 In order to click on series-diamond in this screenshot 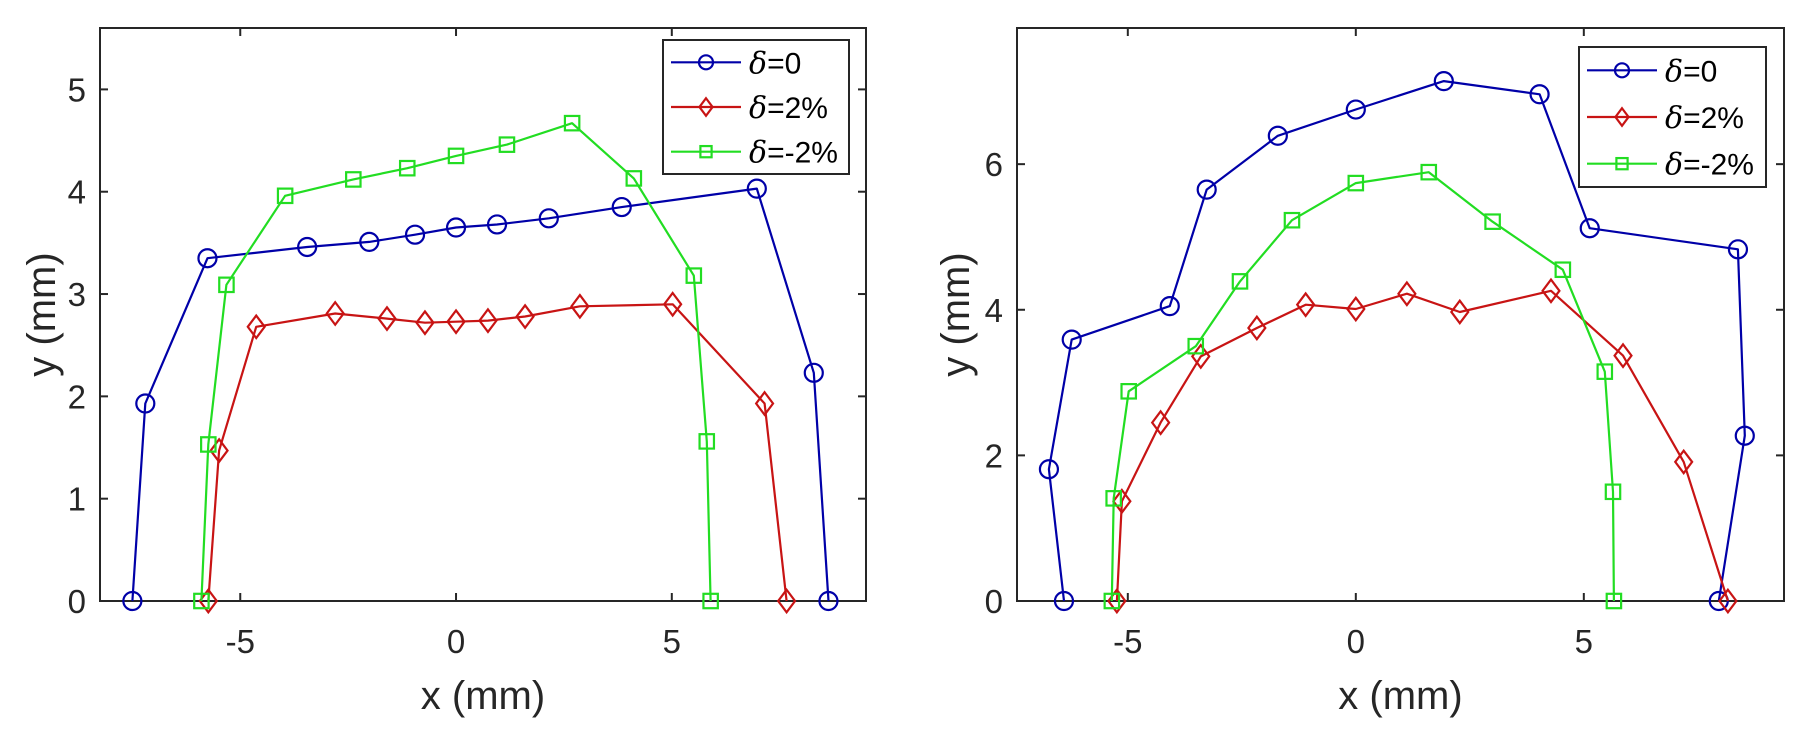, I will do `click(497, 453)`.